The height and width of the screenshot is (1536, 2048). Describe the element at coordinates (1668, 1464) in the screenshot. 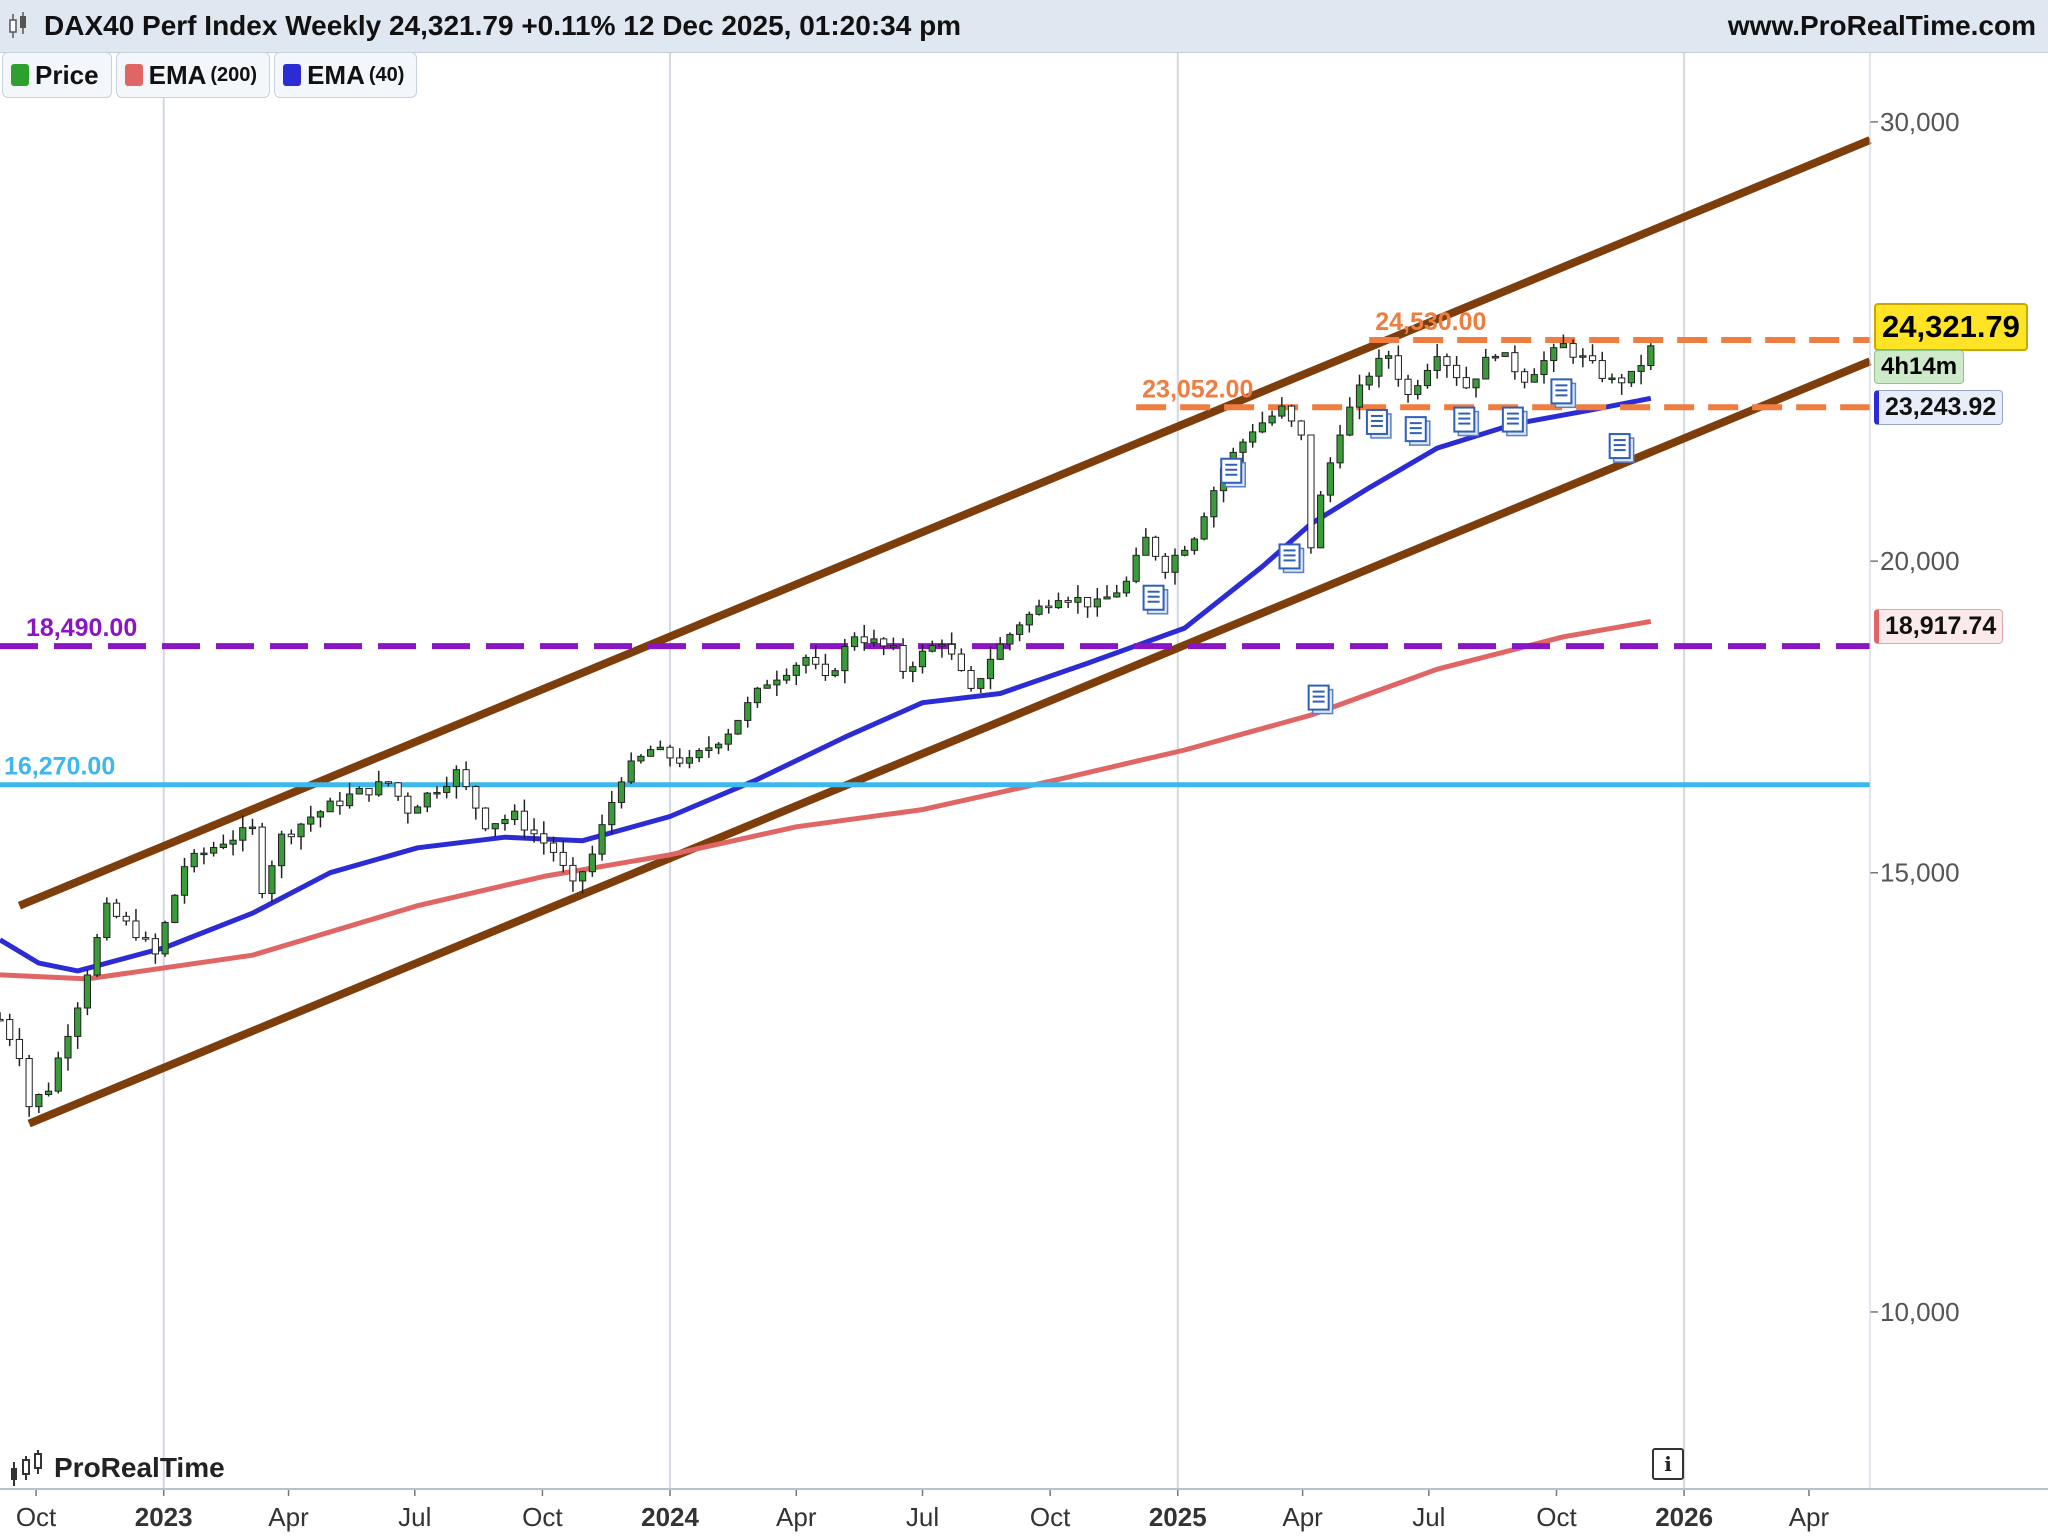

I see `info-icon: i` at that location.